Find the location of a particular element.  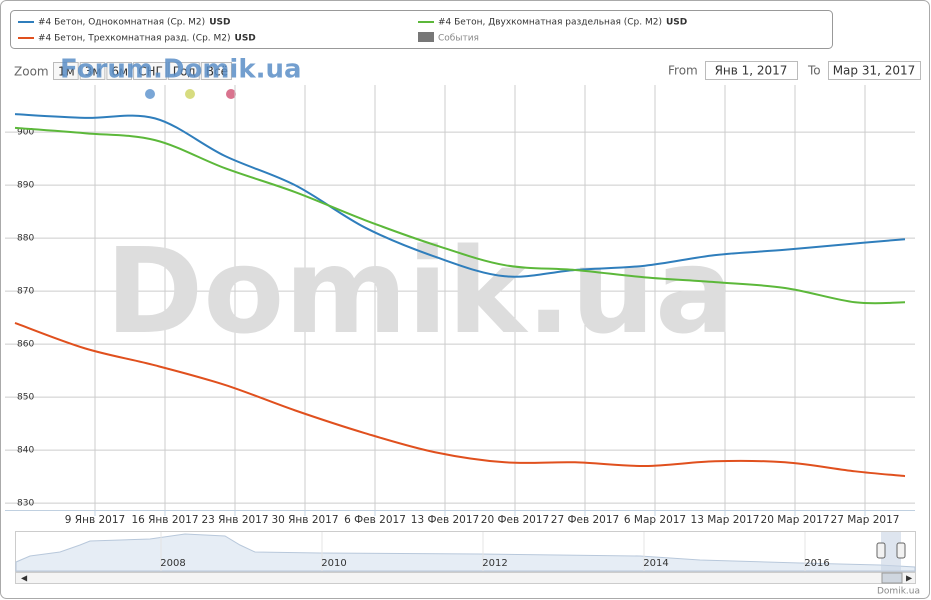

navigator-label: 2014 is located at coordinates (655, 563).